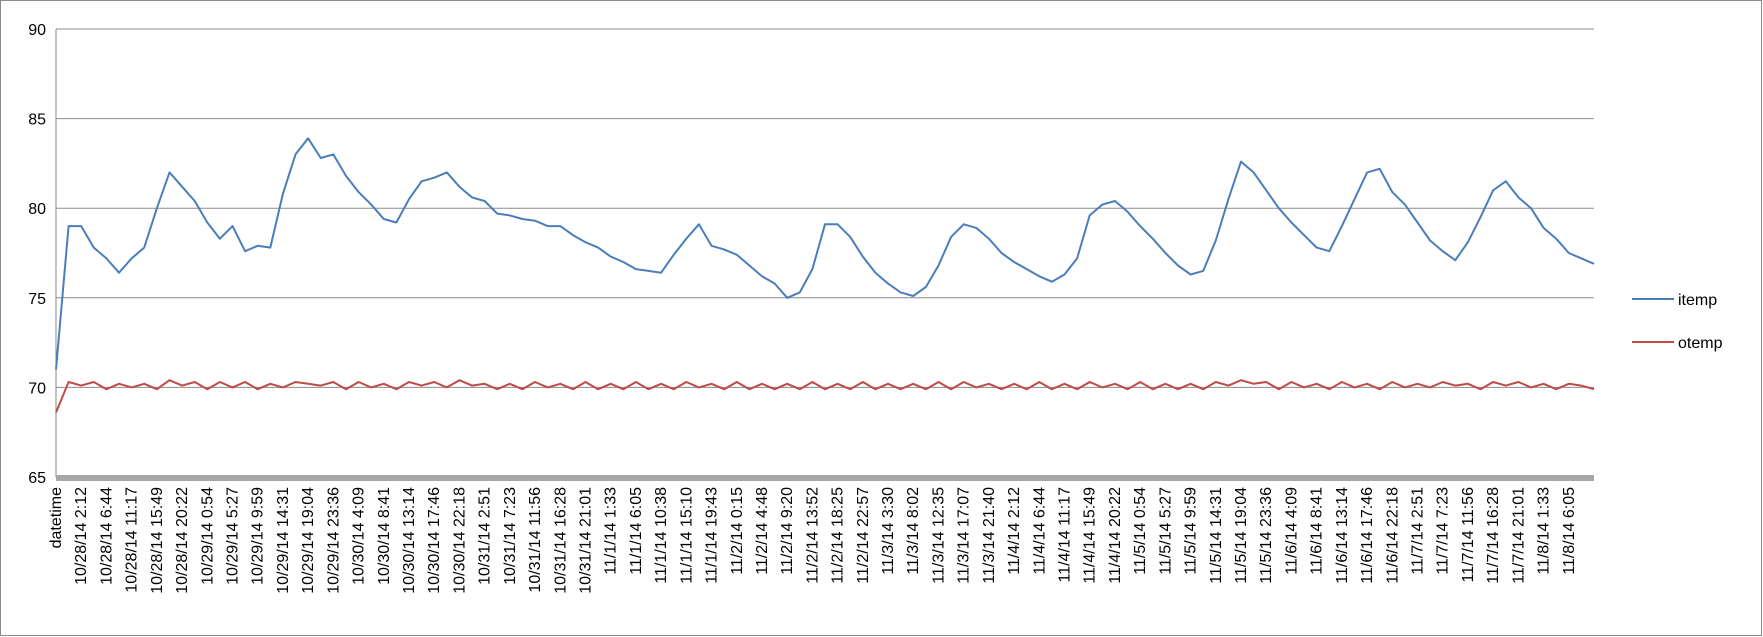 This screenshot has height=637, width=1763. I want to click on x-tick-label: 11/3/14 21:40, so click(989, 535).